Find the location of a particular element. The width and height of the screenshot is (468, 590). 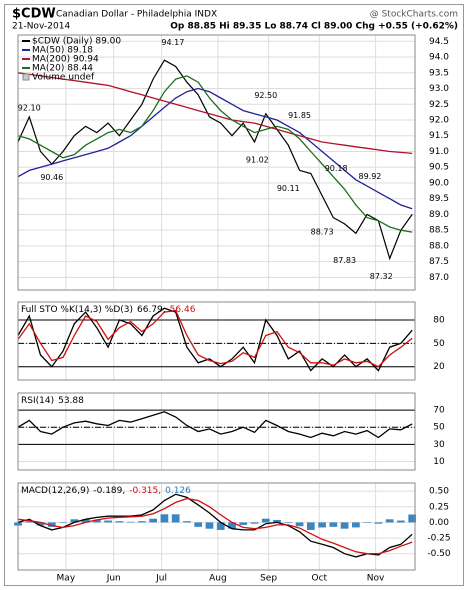

y-tick-label: 30 is located at coordinates (439, 445).